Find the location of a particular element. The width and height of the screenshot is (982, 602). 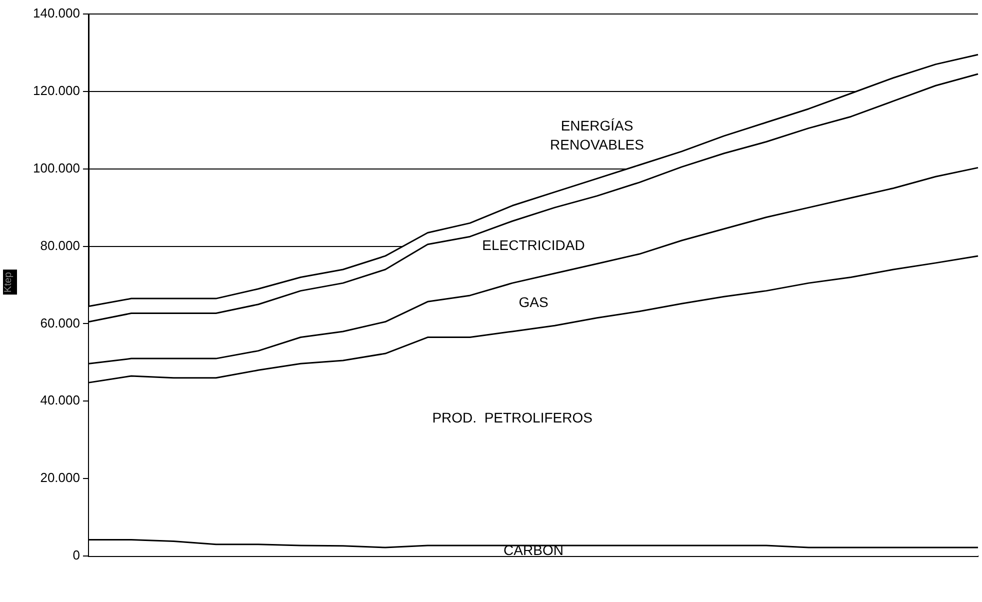

y-tick-label: 40.000 is located at coordinates (60, 400).